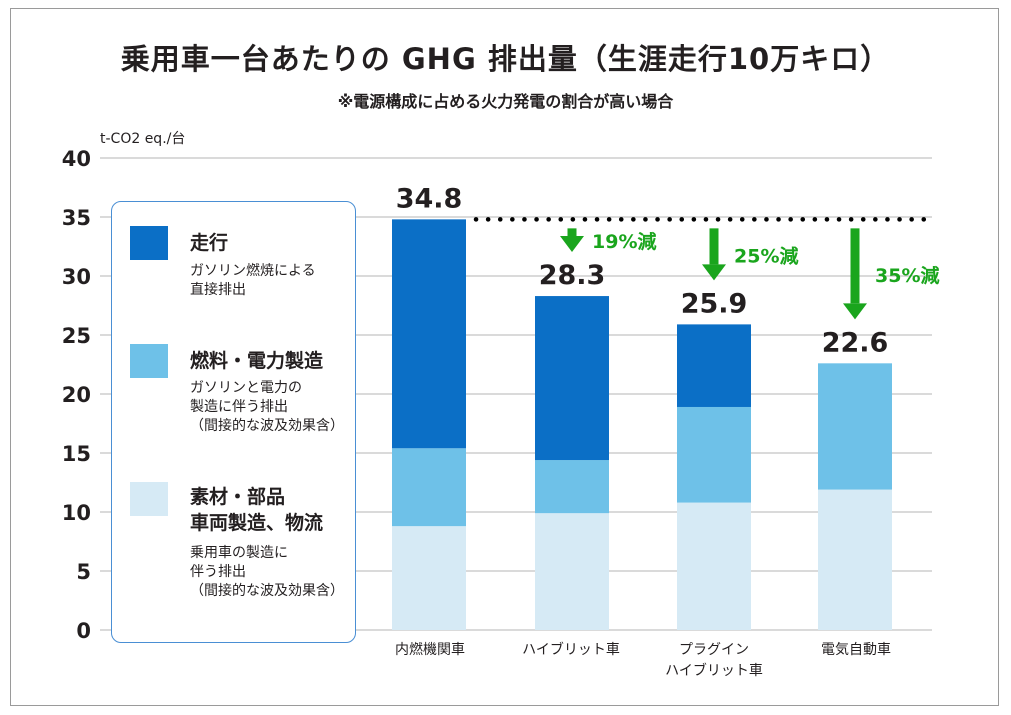 The height and width of the screenshot is (715, 1011). Describe the element at coordinates (907, 275) in the screenshot. I see `reduction-label: 35%減` at that location.